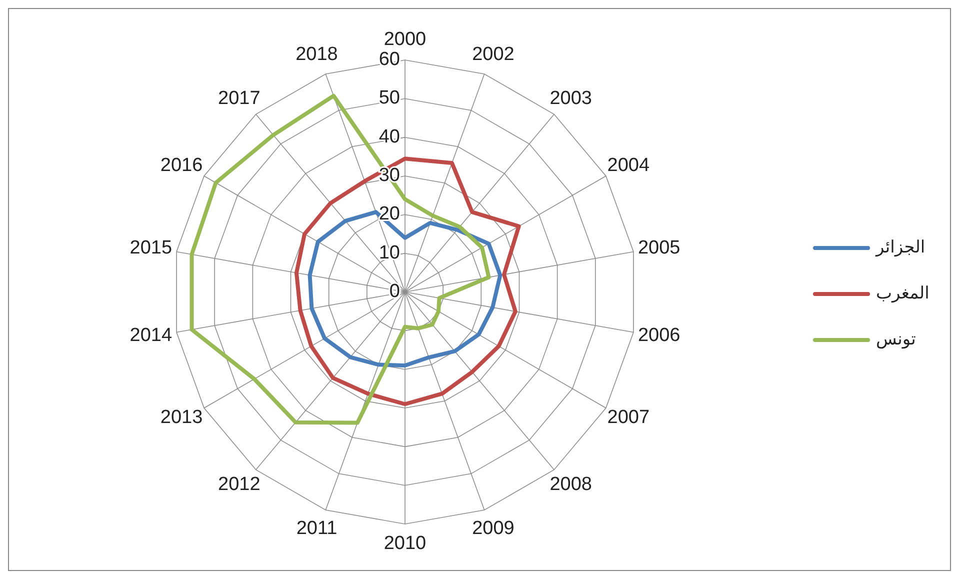 This screenshot has width=959, height=579. Describe the element at coordinates (896, 339) in the screenshot. I see `legend-label: تونس` at that location.